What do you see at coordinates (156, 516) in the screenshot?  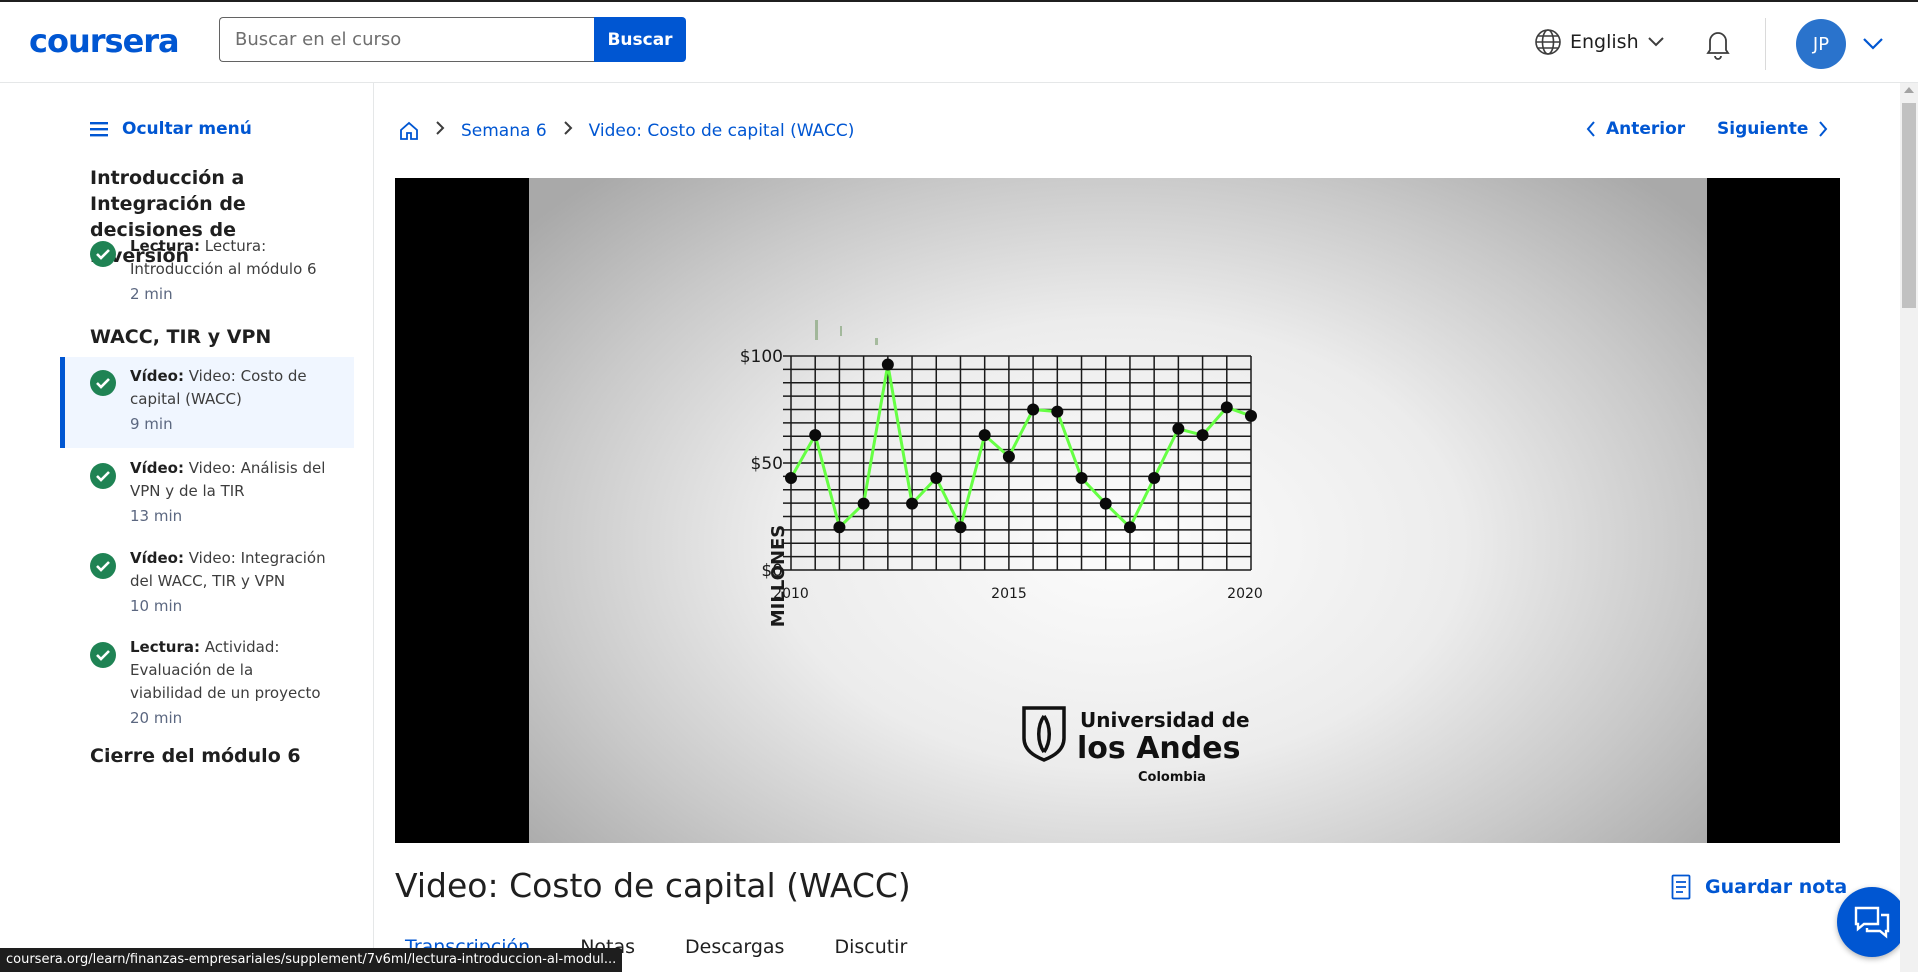 I see `item-duration: 13 min` at bounding box center [156, 516].